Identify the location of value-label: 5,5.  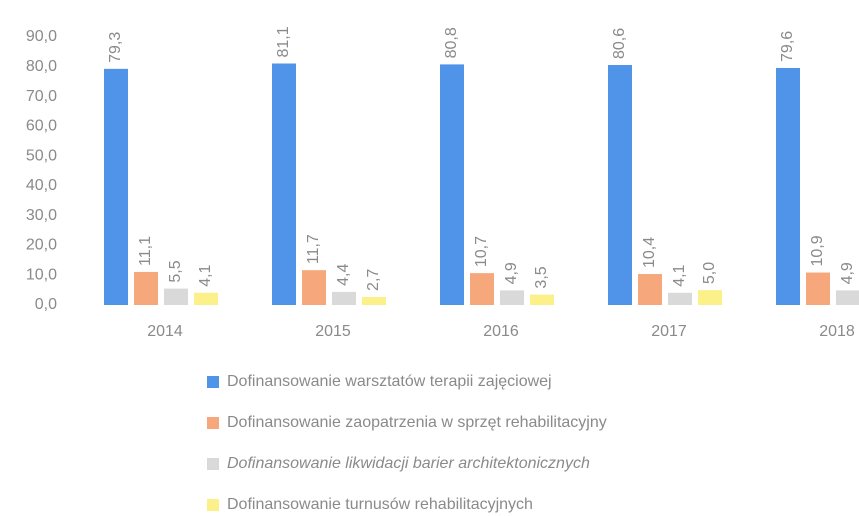
(175, 271).